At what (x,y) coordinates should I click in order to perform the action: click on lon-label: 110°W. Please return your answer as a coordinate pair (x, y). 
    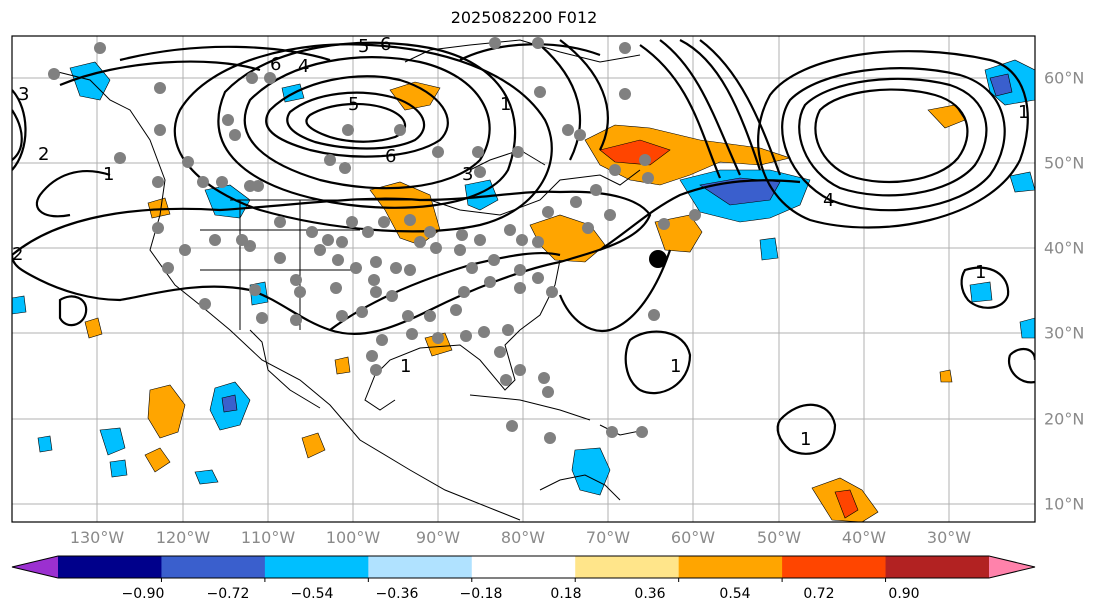
    Looking at the image, I should click on (268, 537).